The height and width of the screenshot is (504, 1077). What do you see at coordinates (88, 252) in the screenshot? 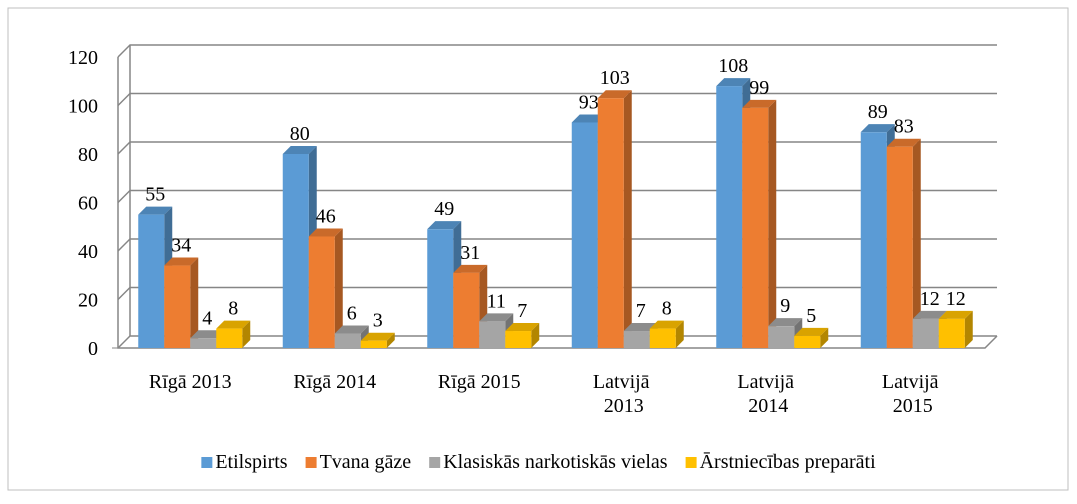
I see `y-tick-label: 40` at bounding box center [88, 252].